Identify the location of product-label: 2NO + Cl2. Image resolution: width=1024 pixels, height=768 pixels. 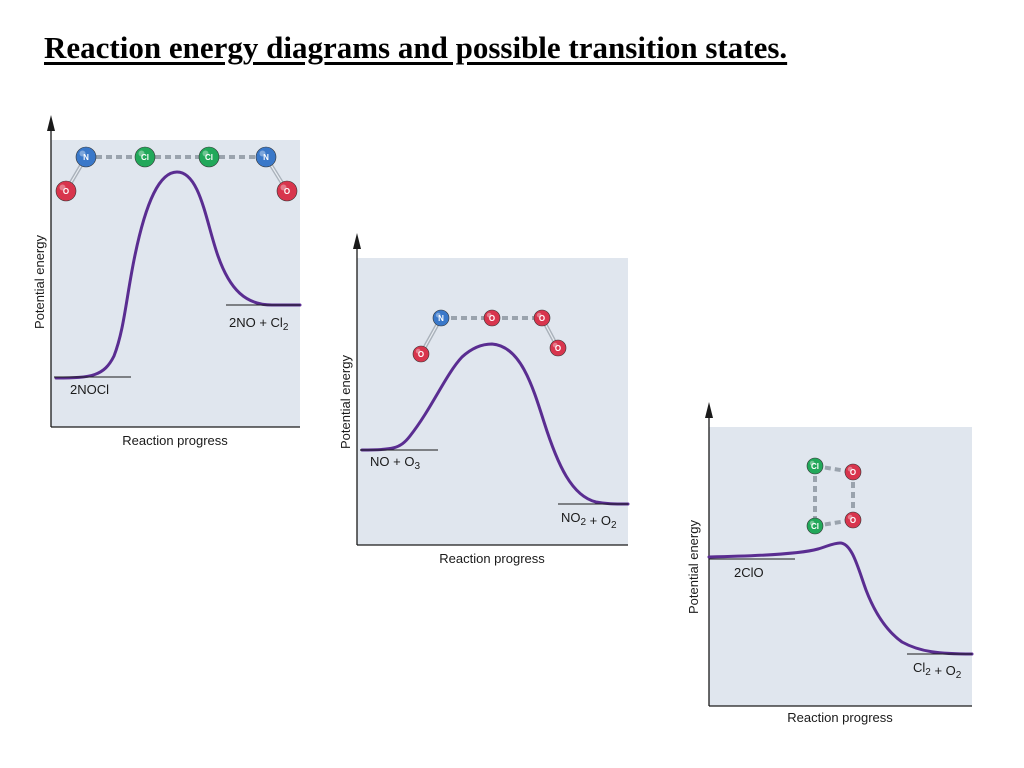
(259, 324).